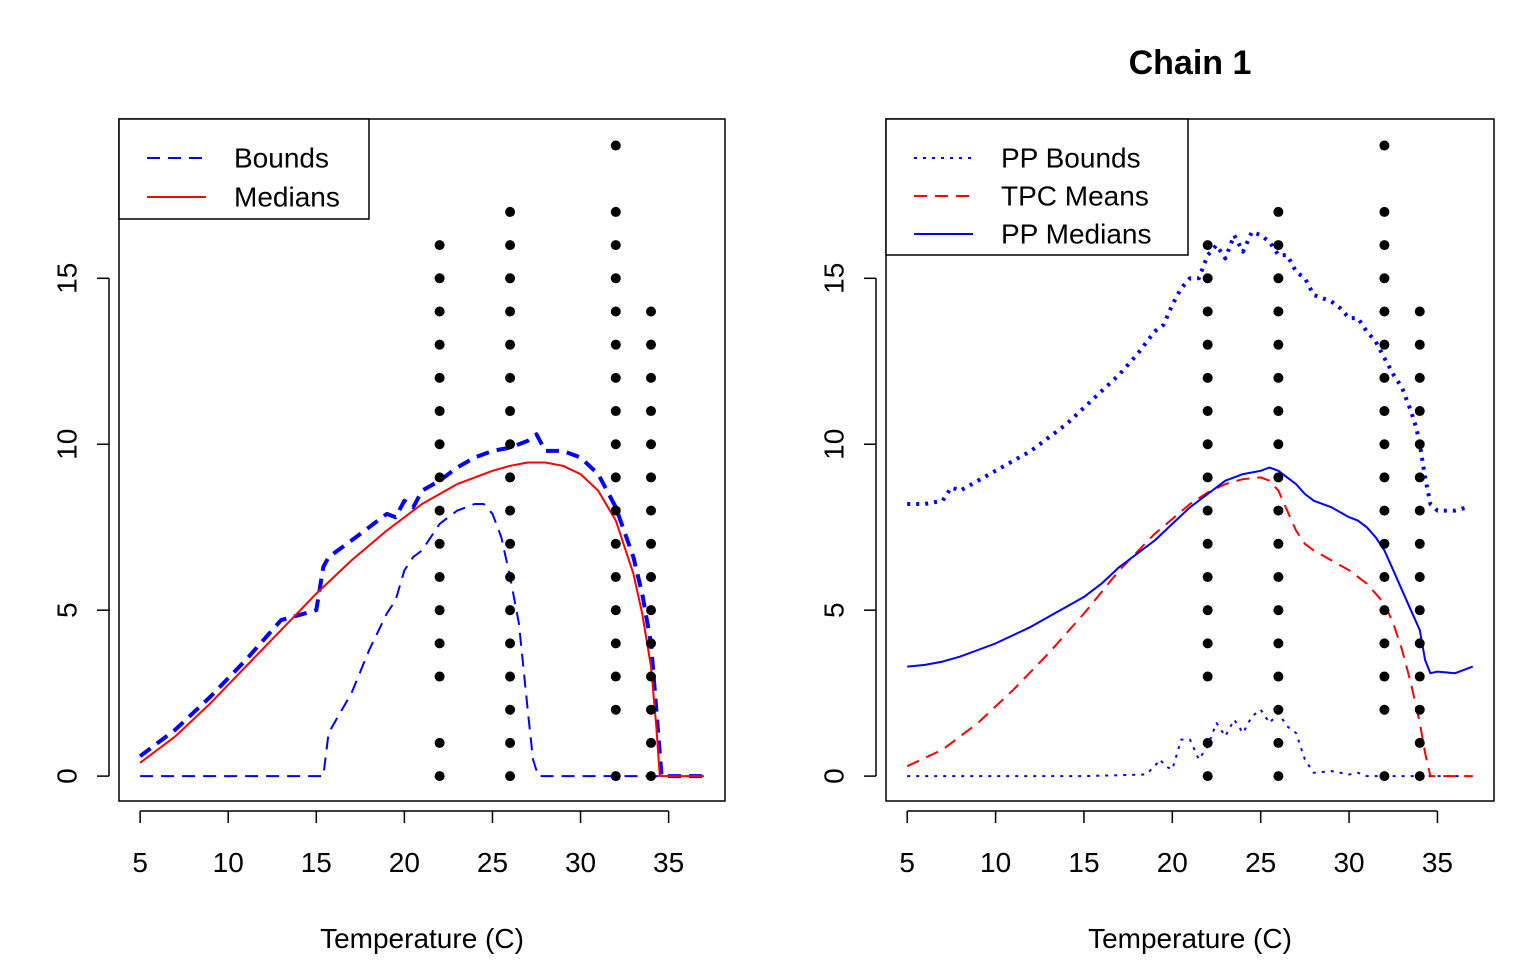 The image size is (1536, 960). What do you see at coordinates (1190, 63) in the screenshot?
I see `chart-title: Chain 1` at bounding box center [1190, 63].